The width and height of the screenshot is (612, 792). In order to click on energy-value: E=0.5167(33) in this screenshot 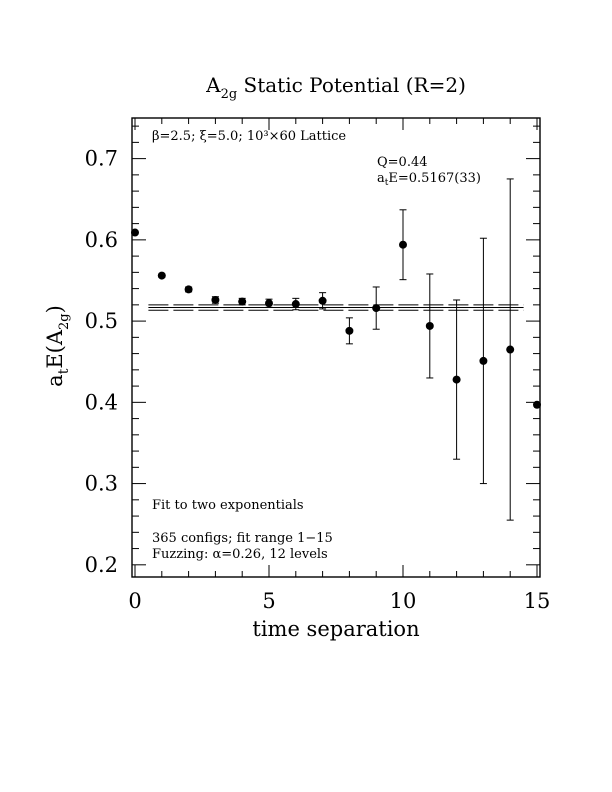, I will do `click(434, 178)`.